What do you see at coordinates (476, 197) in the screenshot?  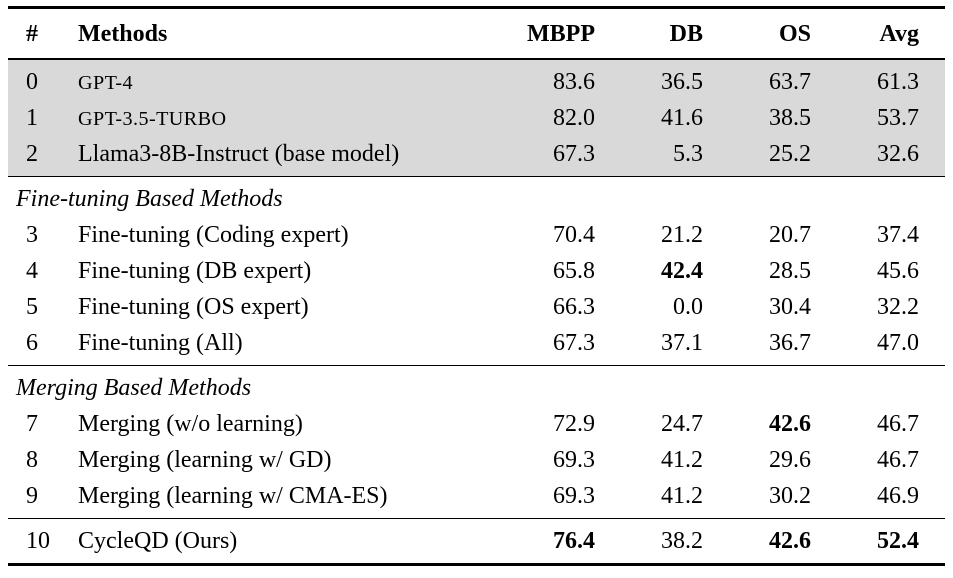 I see `section-label-row: Fine-tuning Based Methods` at bounding box center [476, 197].